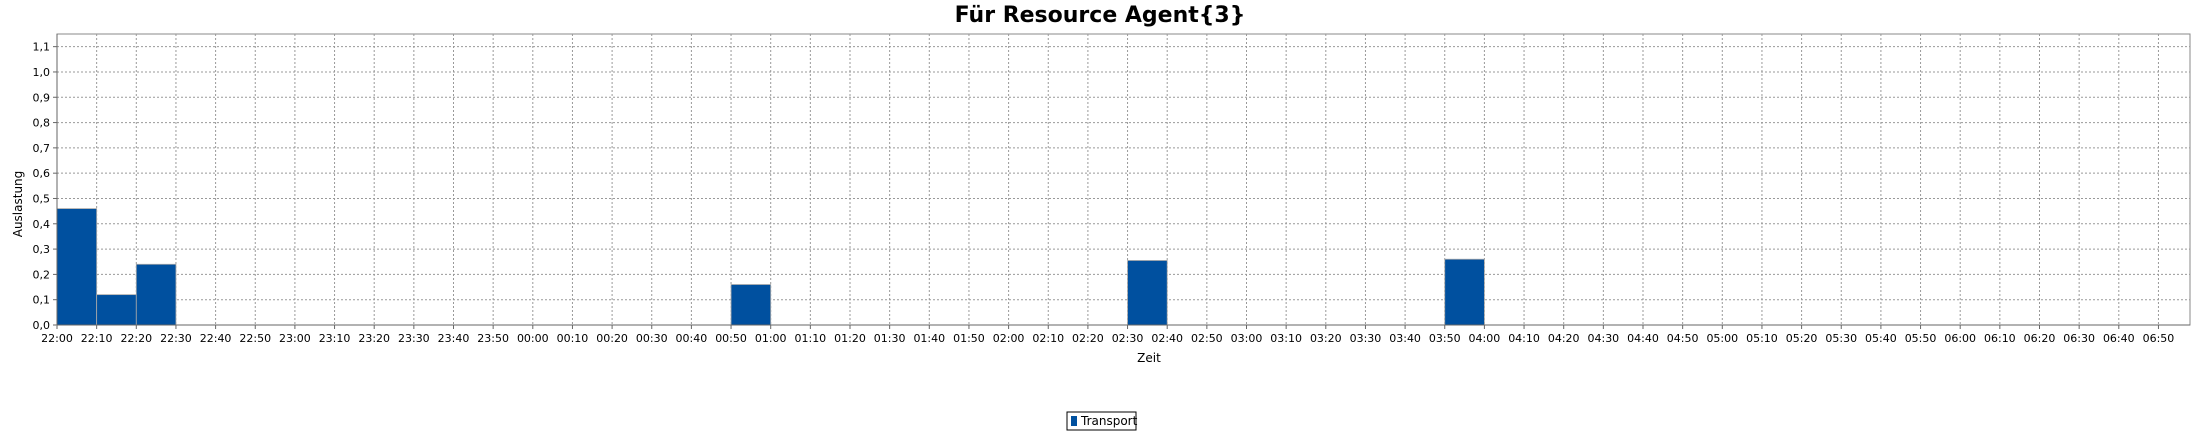  Describe the element at coordinates (42, 198) in the screenshot. I see `y-tick-label: 0,5` at that location.